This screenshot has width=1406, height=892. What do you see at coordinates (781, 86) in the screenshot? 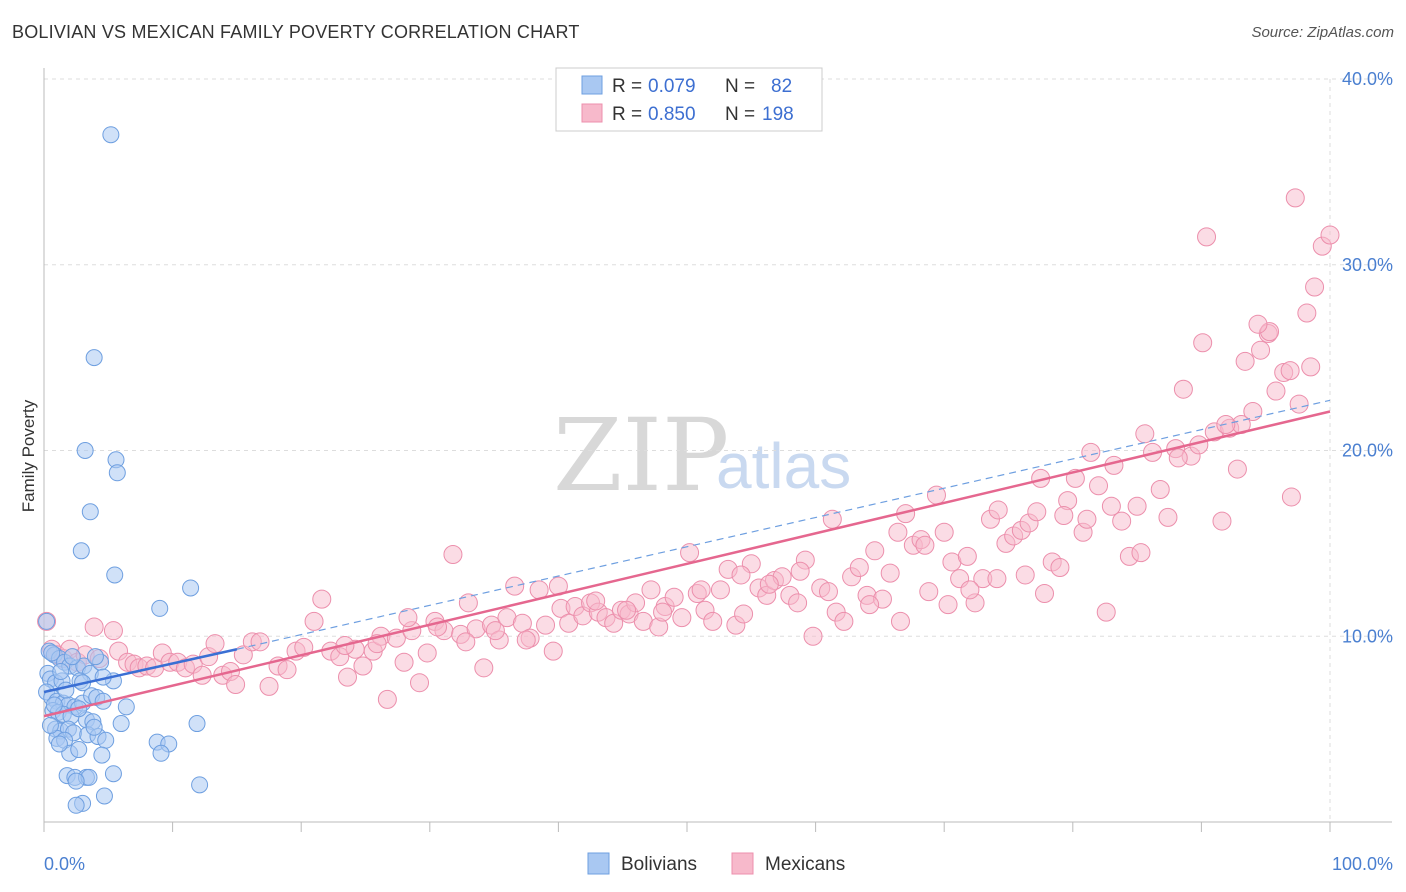
I see `legend-n-value-bolivians: 82` at bounding box center [781, 86].